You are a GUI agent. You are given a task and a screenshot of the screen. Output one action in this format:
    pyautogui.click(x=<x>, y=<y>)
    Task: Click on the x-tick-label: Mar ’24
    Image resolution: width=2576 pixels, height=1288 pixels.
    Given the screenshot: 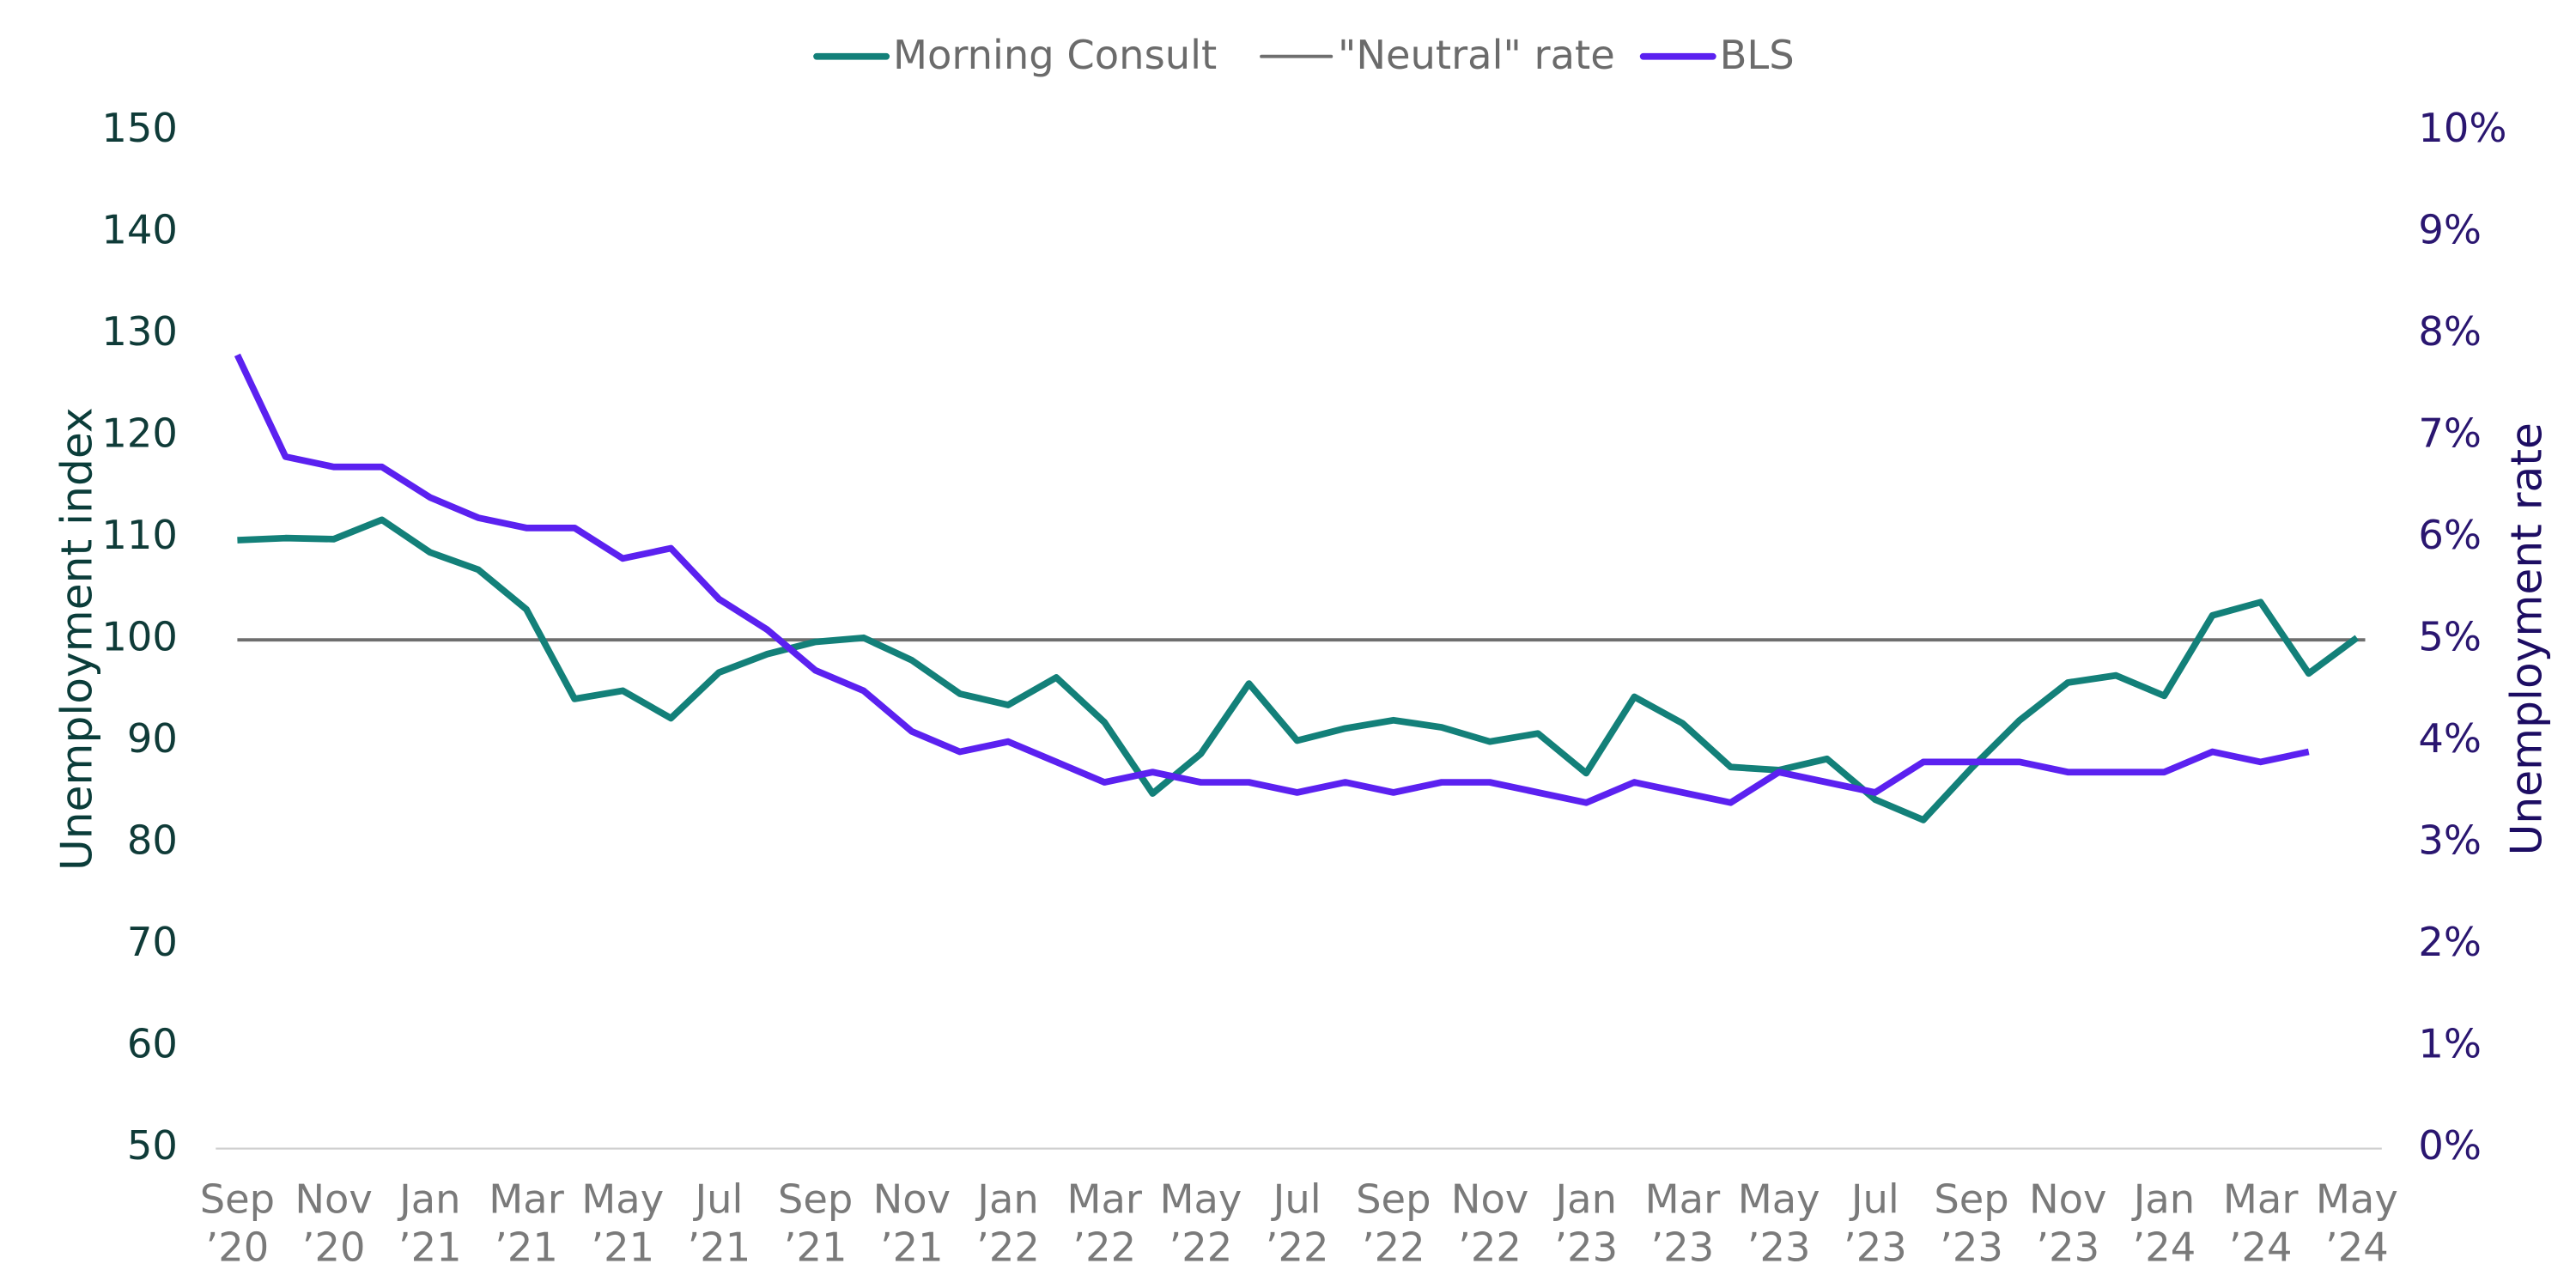 What is the action you would take?
    pyautogui.click(x=2261, y=1223)
    